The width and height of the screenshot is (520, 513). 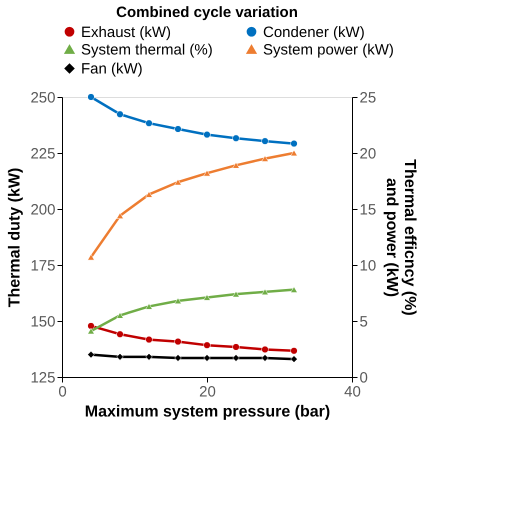 I want to click on x-axis-title: Maximum system pressure (bar), so click(x=207, y=412).